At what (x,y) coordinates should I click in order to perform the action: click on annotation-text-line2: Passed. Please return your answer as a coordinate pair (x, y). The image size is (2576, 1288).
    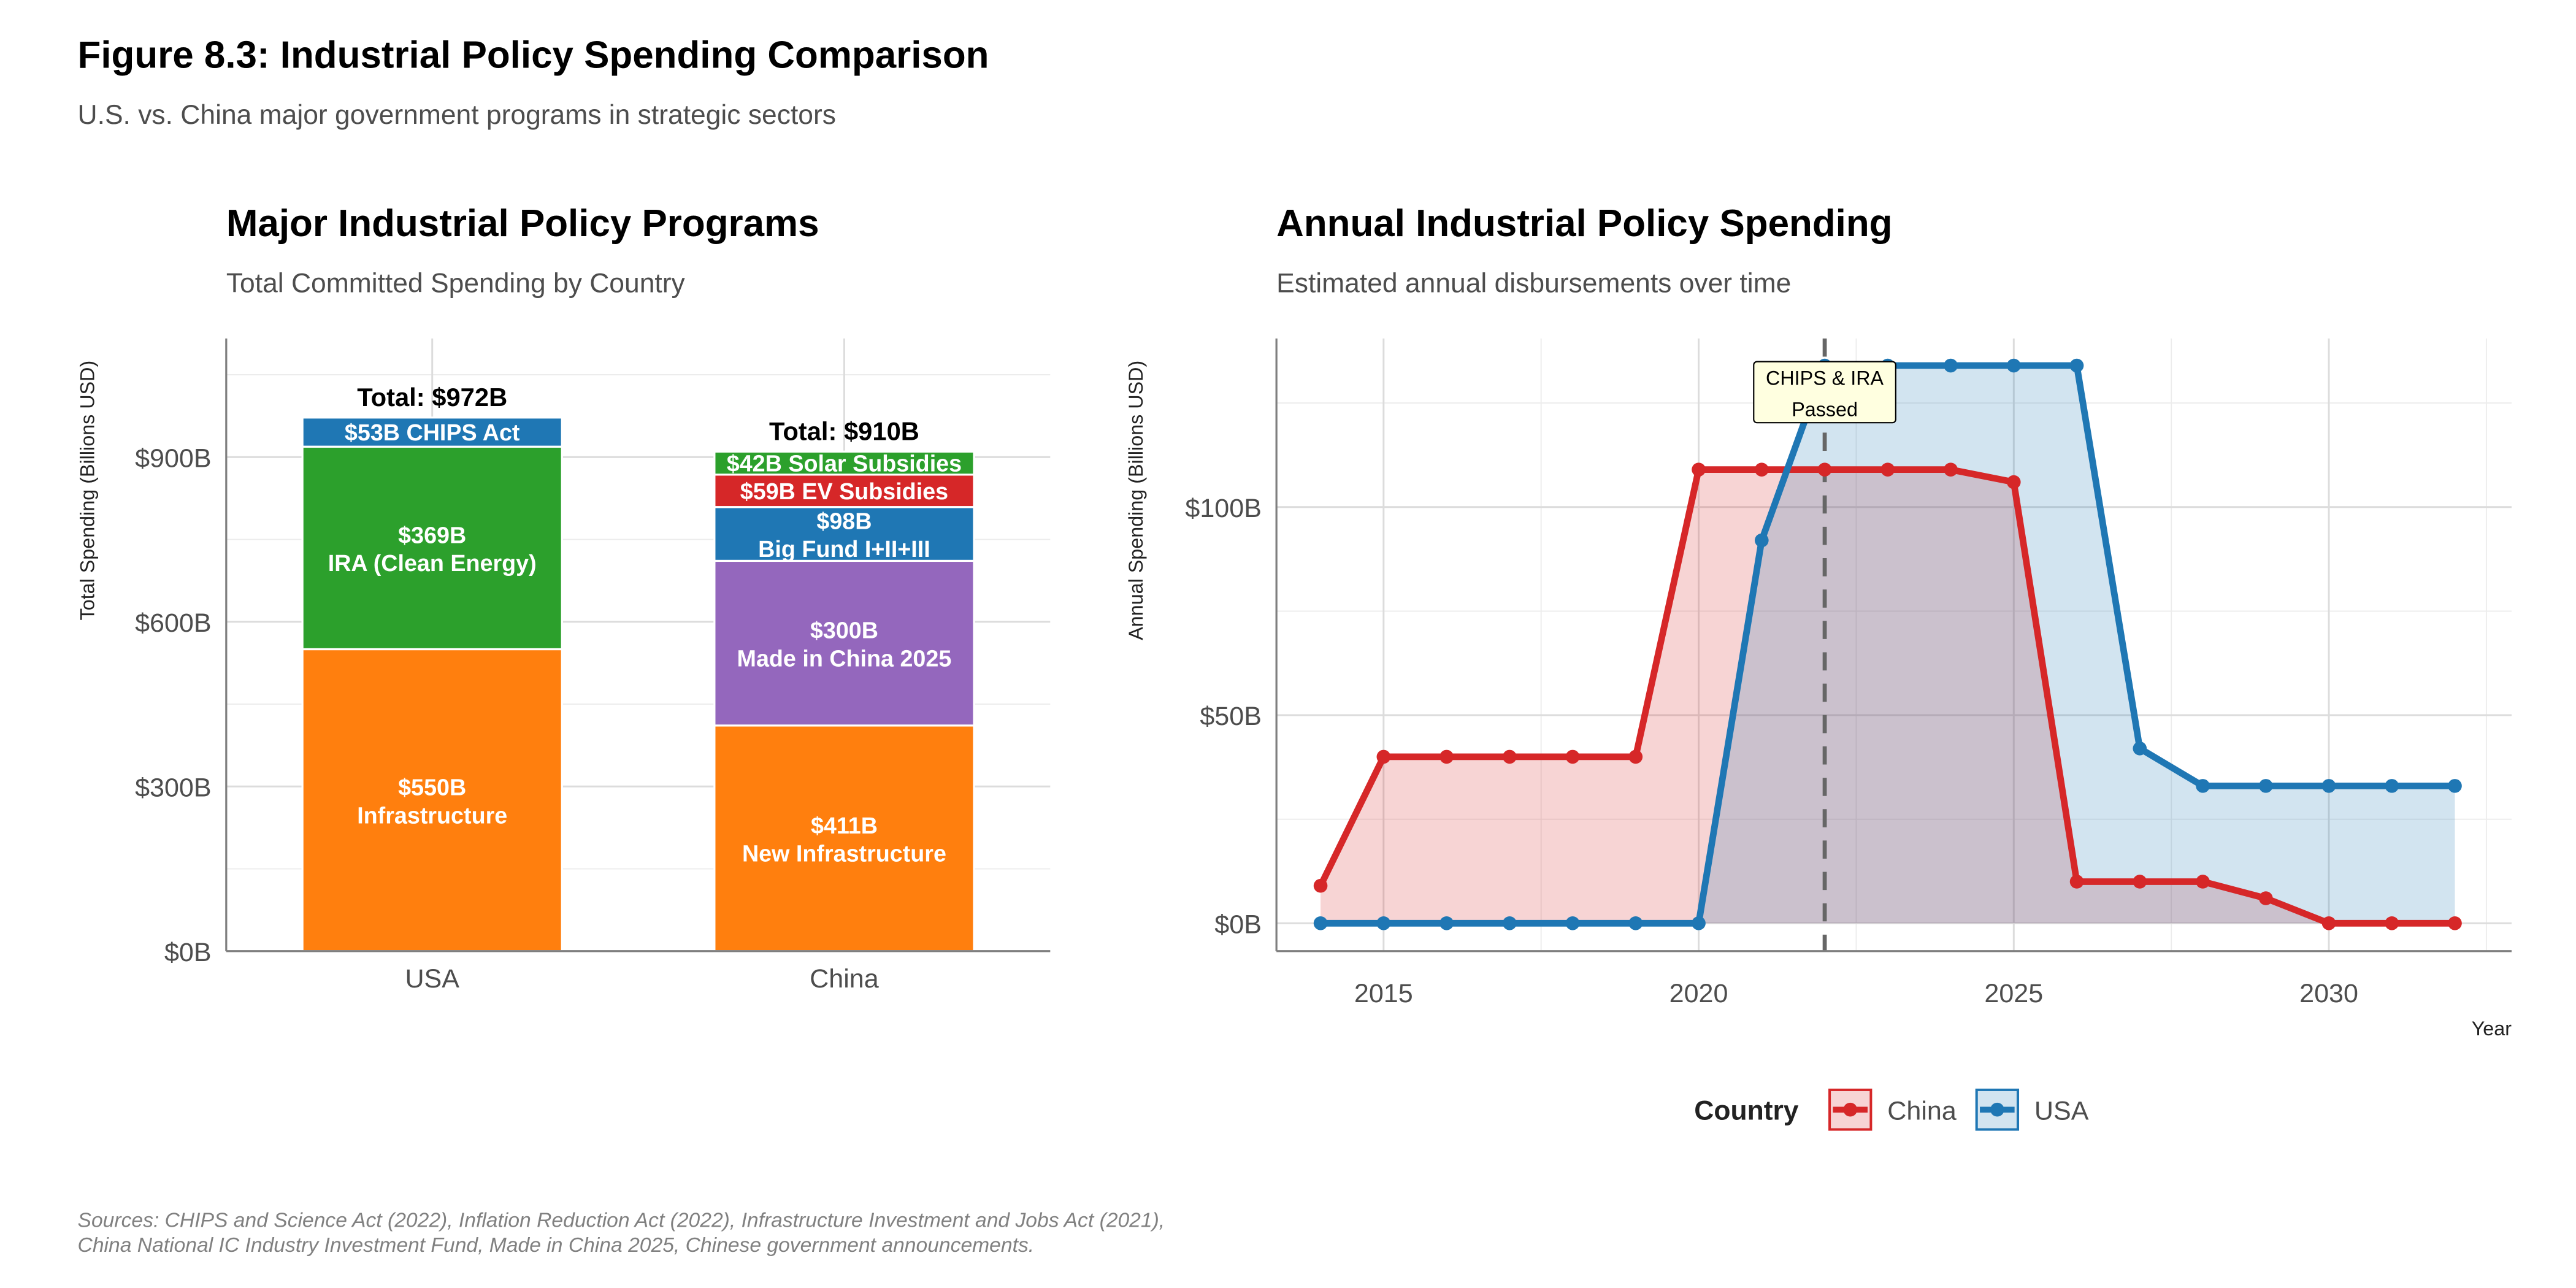
    Looking at the image, I should click on (1825, 409).